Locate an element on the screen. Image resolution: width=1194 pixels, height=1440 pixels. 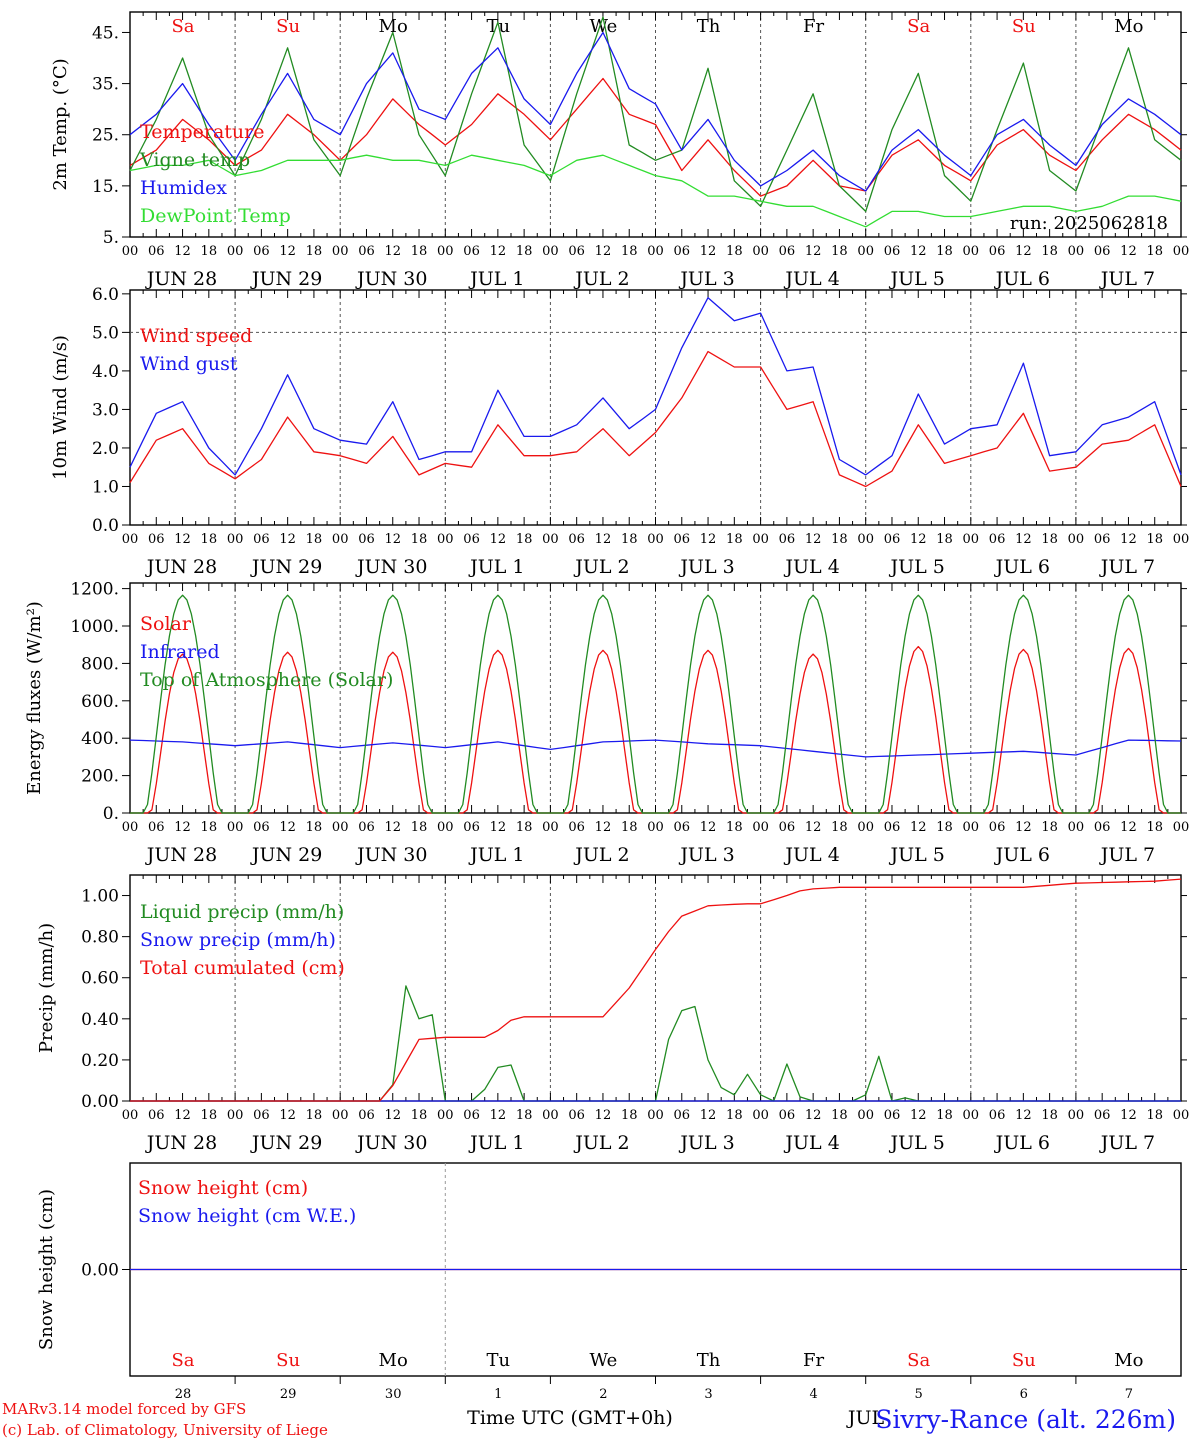
credit-model: MARv3.14 model forced by GFS is located at coordinates (124, 1409).